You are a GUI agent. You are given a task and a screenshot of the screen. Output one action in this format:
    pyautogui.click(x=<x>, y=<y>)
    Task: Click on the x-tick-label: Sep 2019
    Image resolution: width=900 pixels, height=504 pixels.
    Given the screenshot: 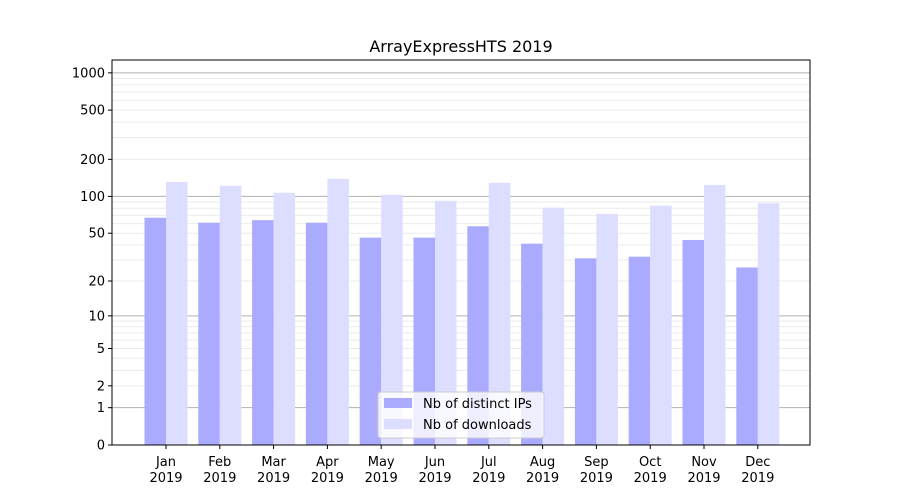 What is the action you would take?
    pyautogui.click(x=596, y=470)
    